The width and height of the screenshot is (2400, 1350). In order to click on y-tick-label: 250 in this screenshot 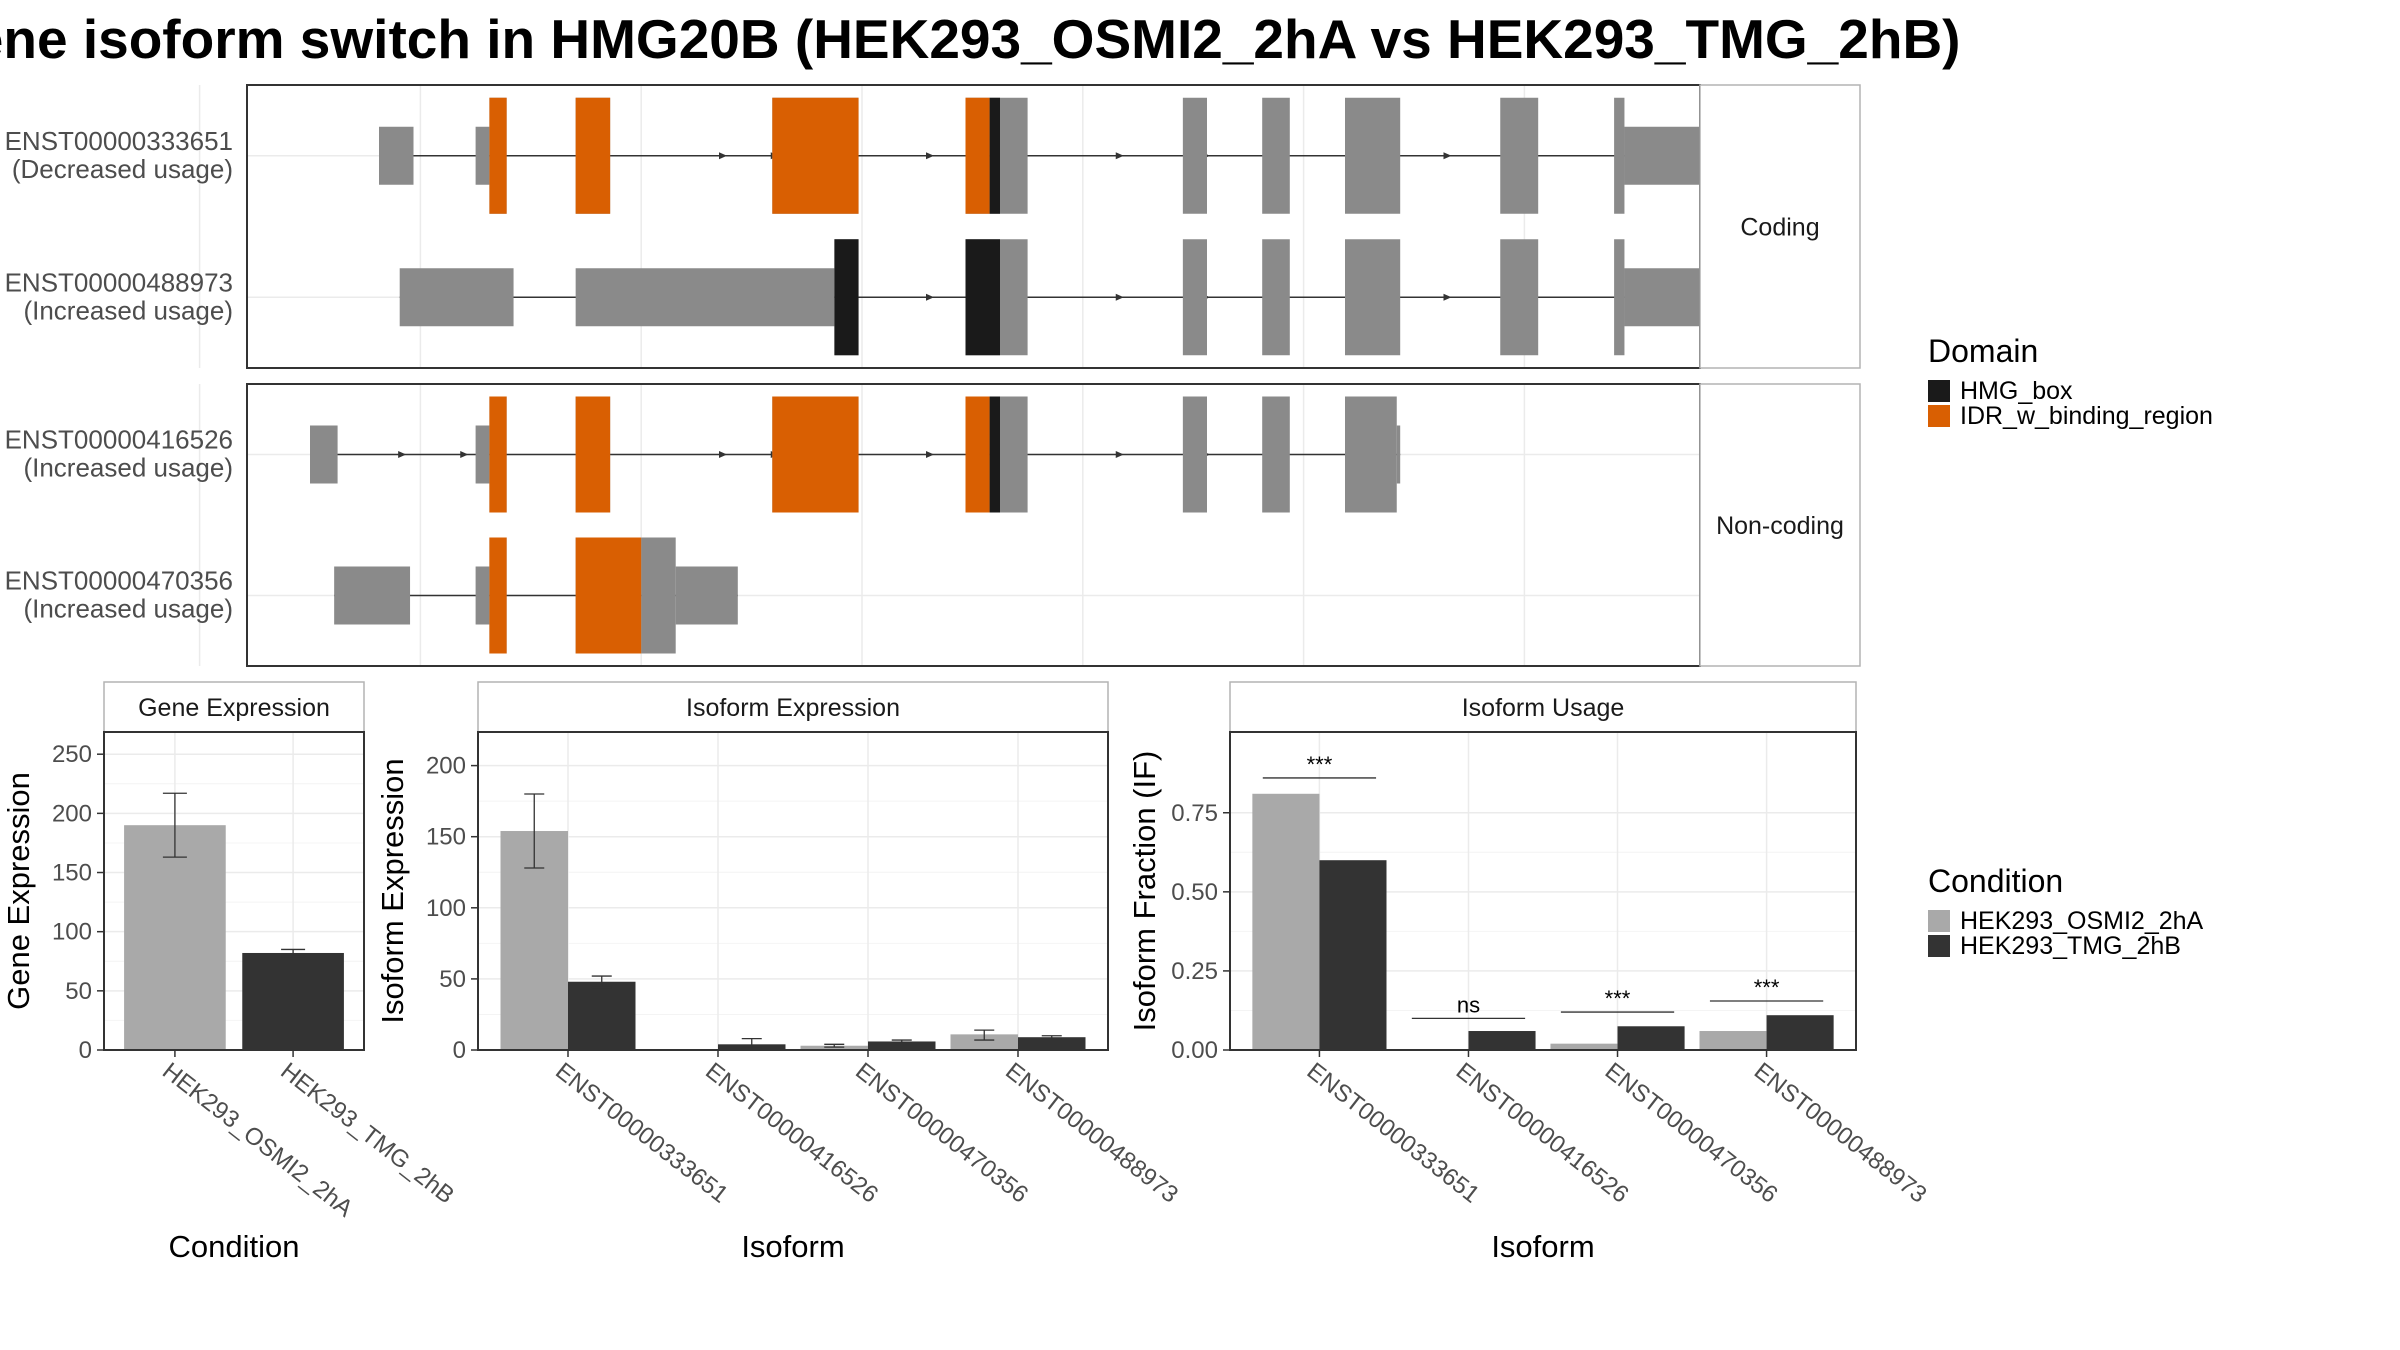, I will do `click(72, 754)`.